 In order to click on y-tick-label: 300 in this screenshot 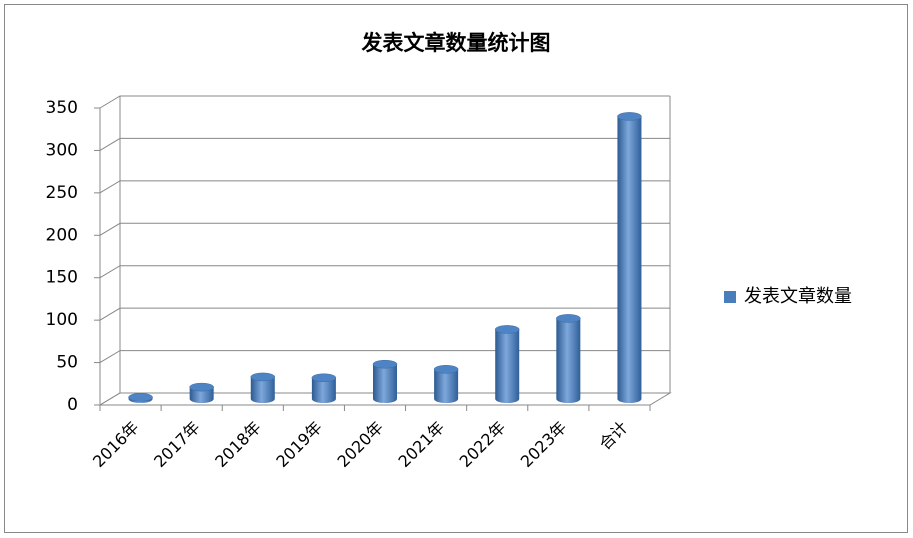, I will do `click(62, 150)`.